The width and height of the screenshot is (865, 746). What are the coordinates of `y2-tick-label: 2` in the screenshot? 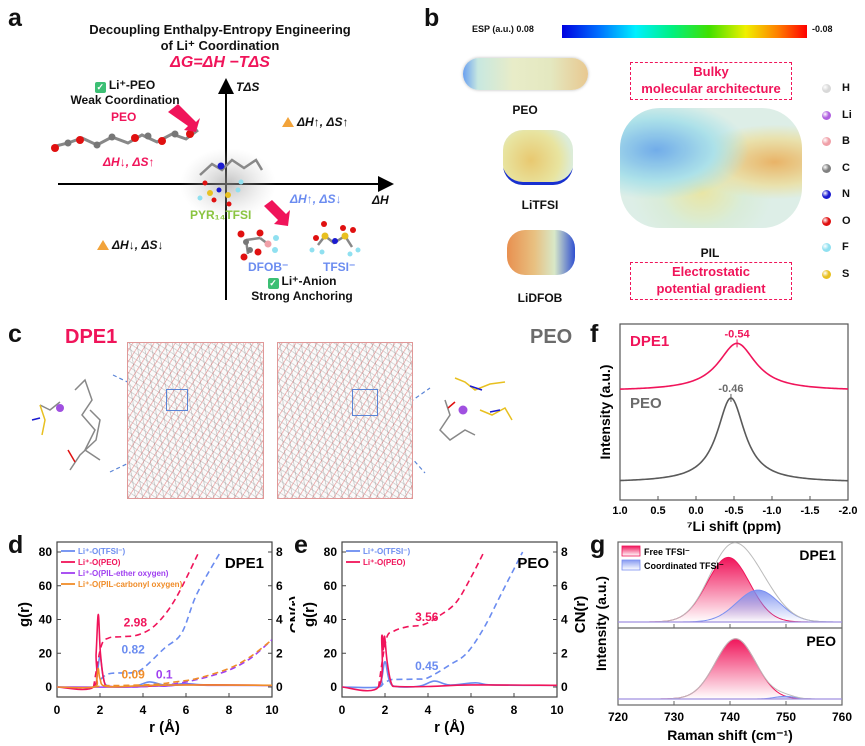 It's located at (564, 653).